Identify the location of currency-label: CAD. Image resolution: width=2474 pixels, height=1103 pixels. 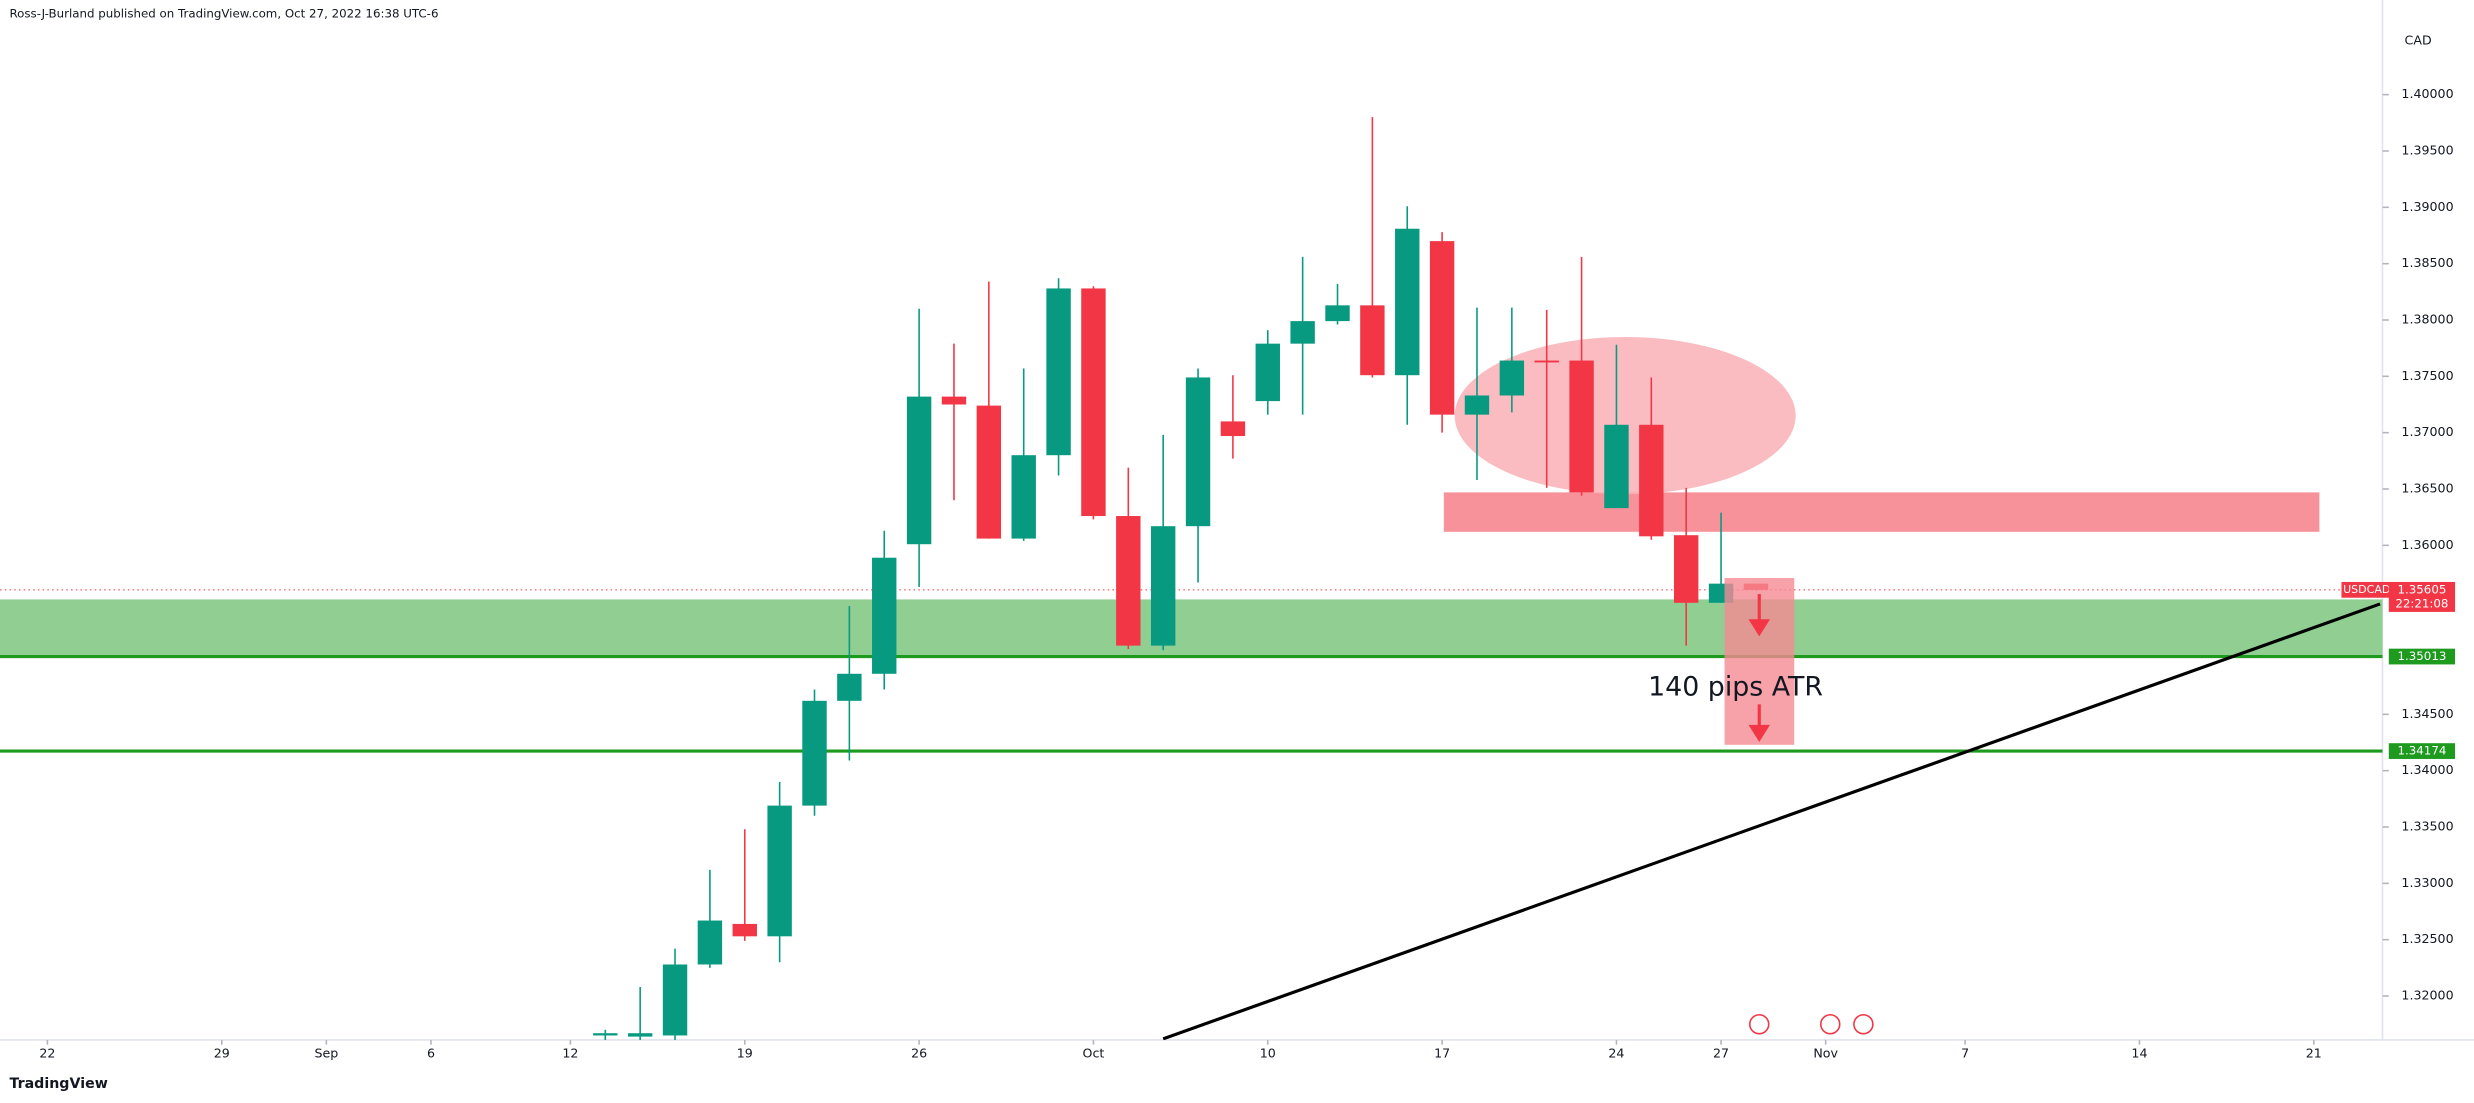
(2418, 39).